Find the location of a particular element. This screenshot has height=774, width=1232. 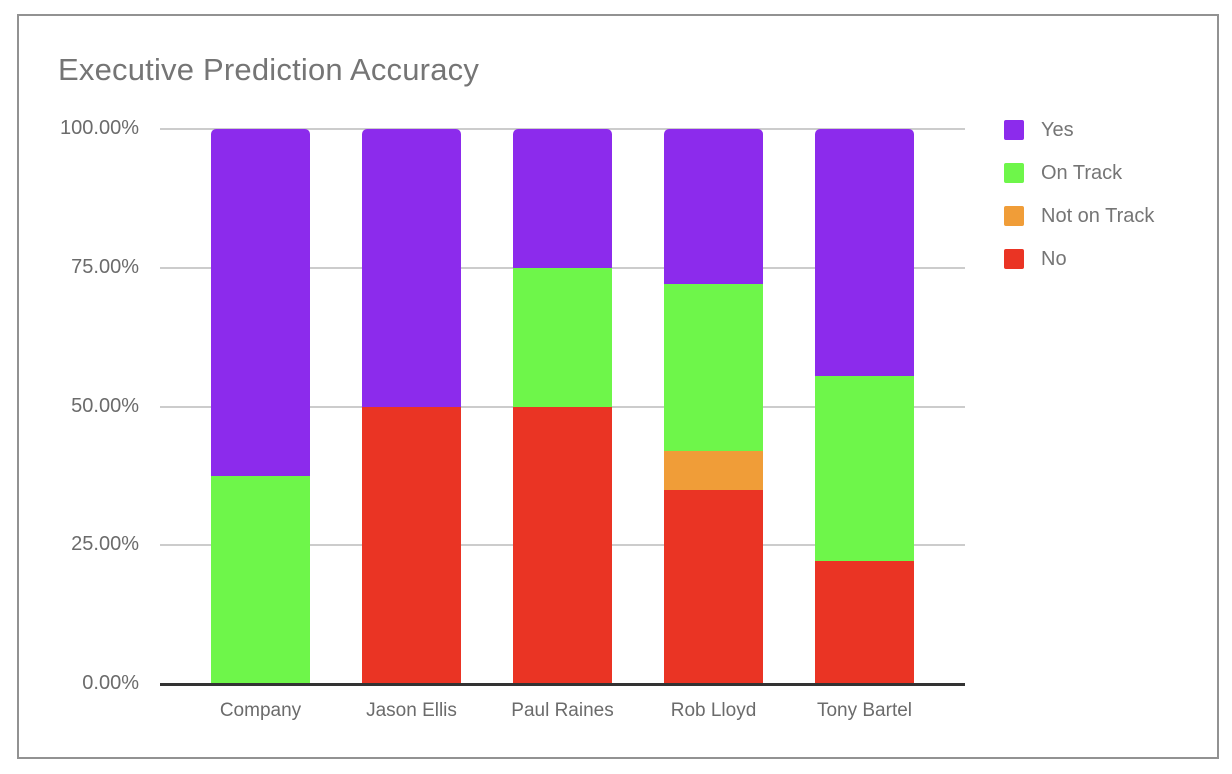

legend-item-not-on-track: Not on Track is located at coordinates (1079, 215).